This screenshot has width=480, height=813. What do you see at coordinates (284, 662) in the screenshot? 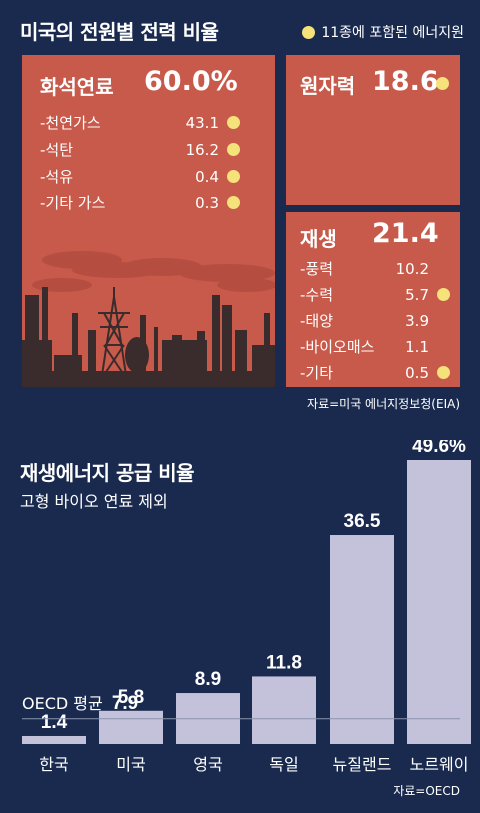
I see `bar-value-label: 11.8` at bounding box center [284, 662].